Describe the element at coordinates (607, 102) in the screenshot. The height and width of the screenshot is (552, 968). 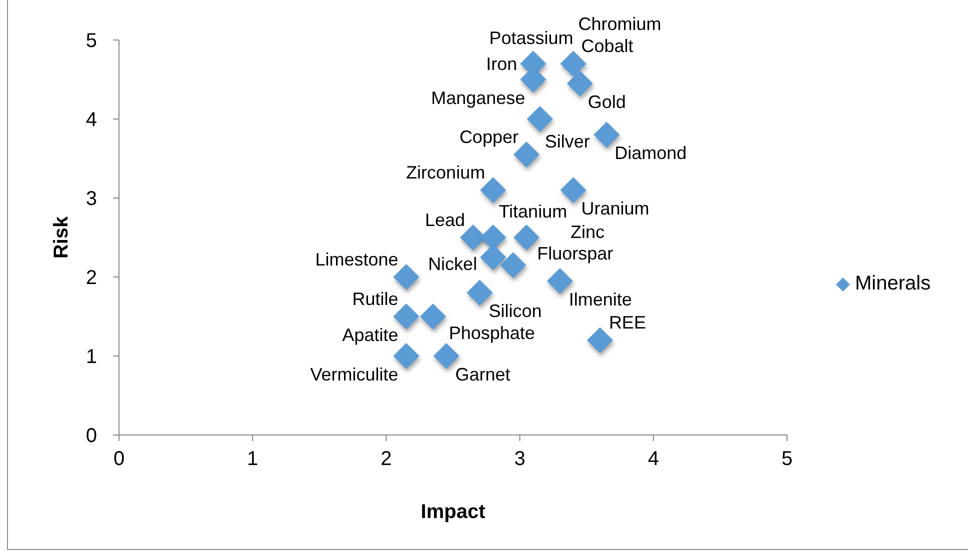
I see `annotation: Gold` at that location.